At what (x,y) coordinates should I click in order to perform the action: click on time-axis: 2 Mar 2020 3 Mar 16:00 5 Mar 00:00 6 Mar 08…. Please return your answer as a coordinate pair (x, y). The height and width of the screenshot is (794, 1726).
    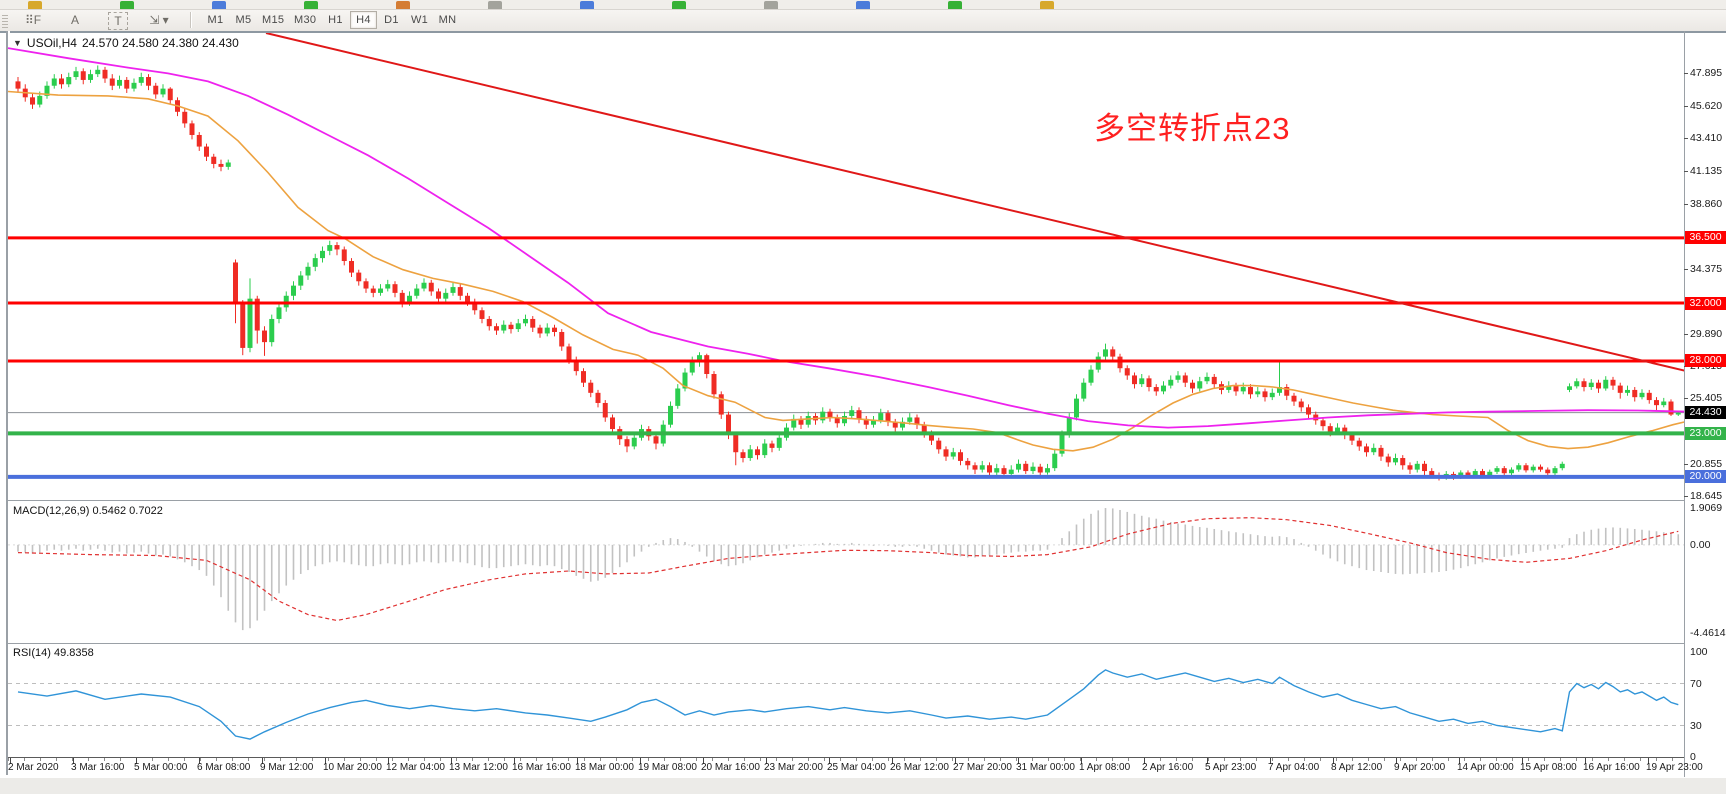
    Looking at the image, I should click on (855, 766).